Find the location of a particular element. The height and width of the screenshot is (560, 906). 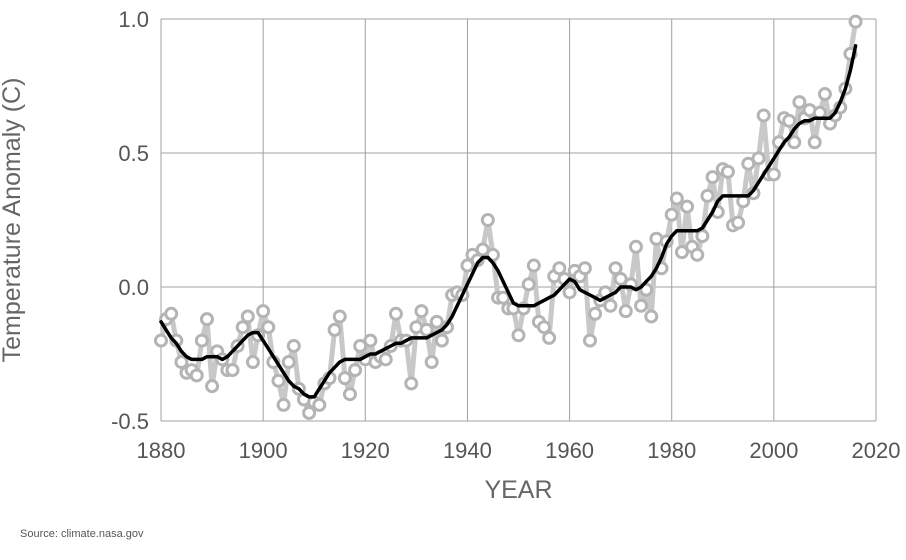

x-tick-label: 2000 is located at coordinates (773, 450).